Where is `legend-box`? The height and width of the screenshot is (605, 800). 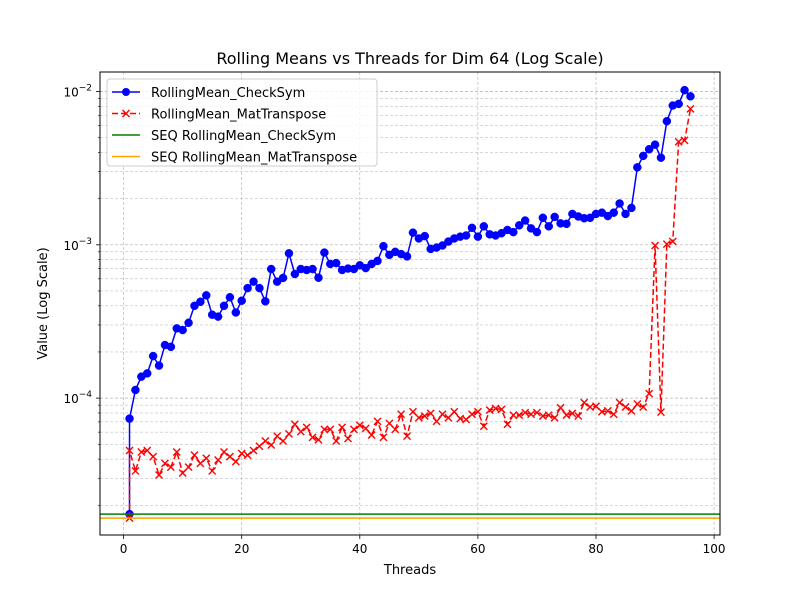 legend-box is located at coordinates (242, 122).